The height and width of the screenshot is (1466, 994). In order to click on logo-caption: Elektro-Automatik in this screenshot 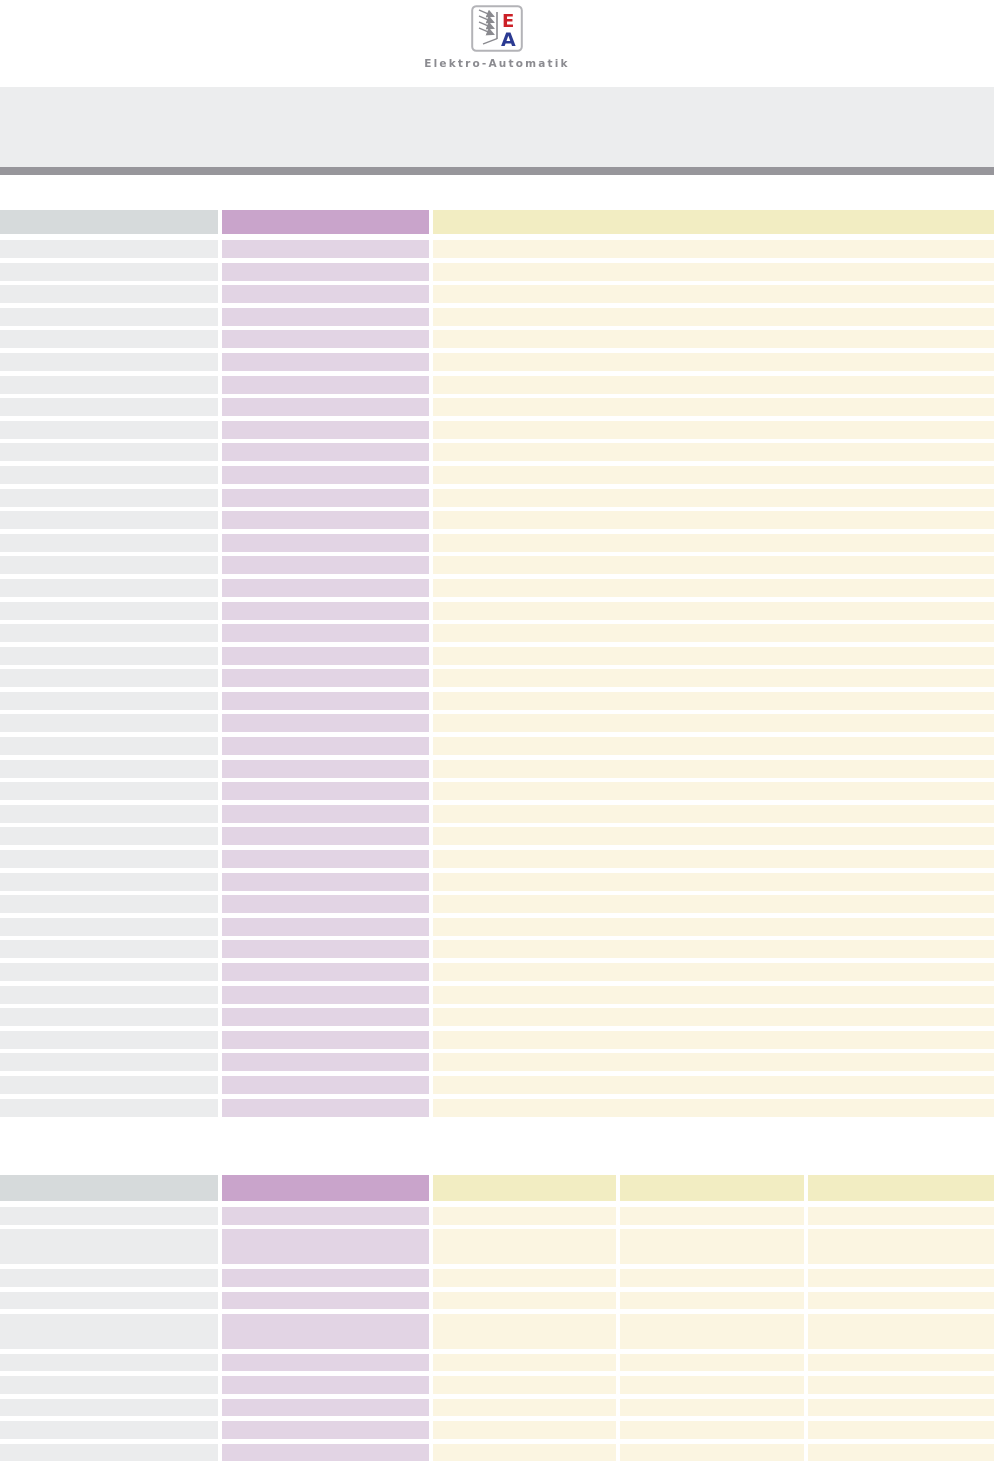, I will do `click(497, 64)`.